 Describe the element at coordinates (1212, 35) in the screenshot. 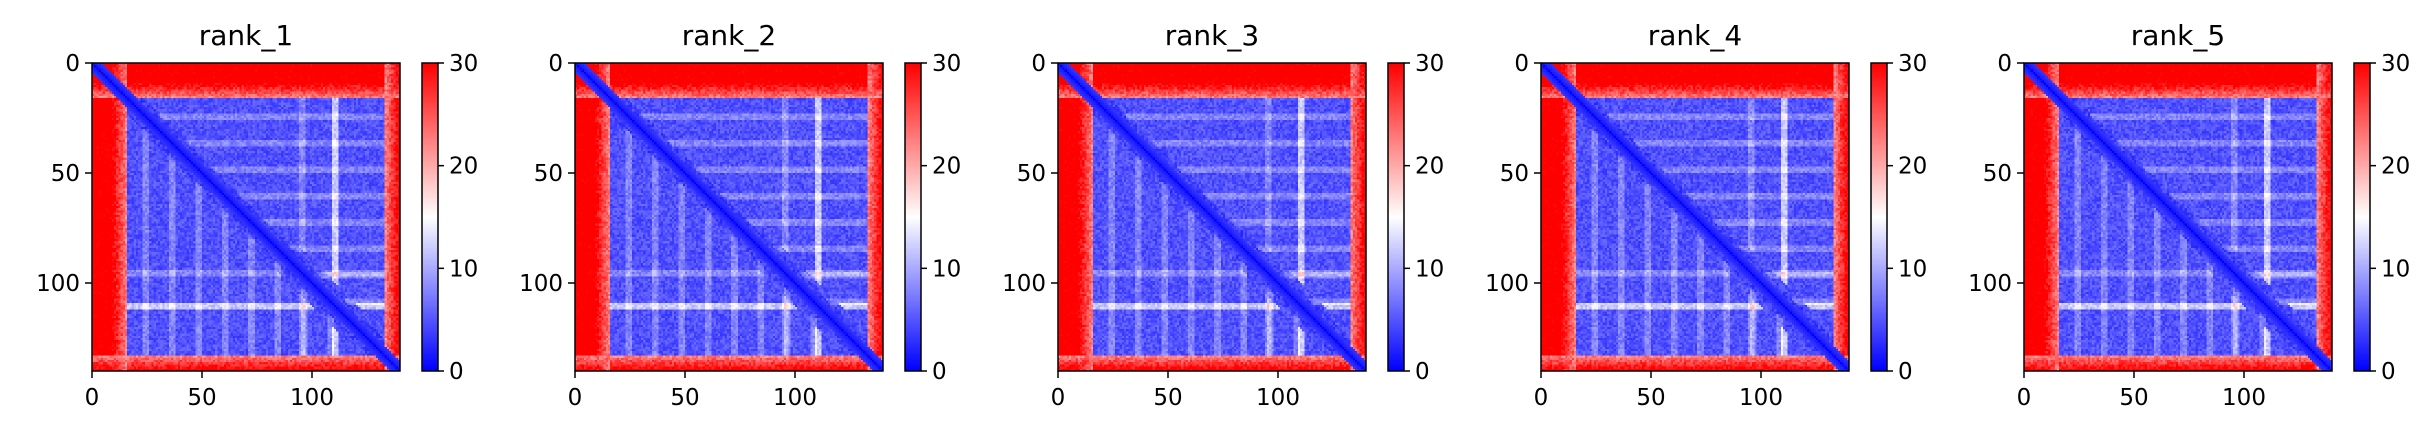

I see `panel-title: rank_3` at that location.